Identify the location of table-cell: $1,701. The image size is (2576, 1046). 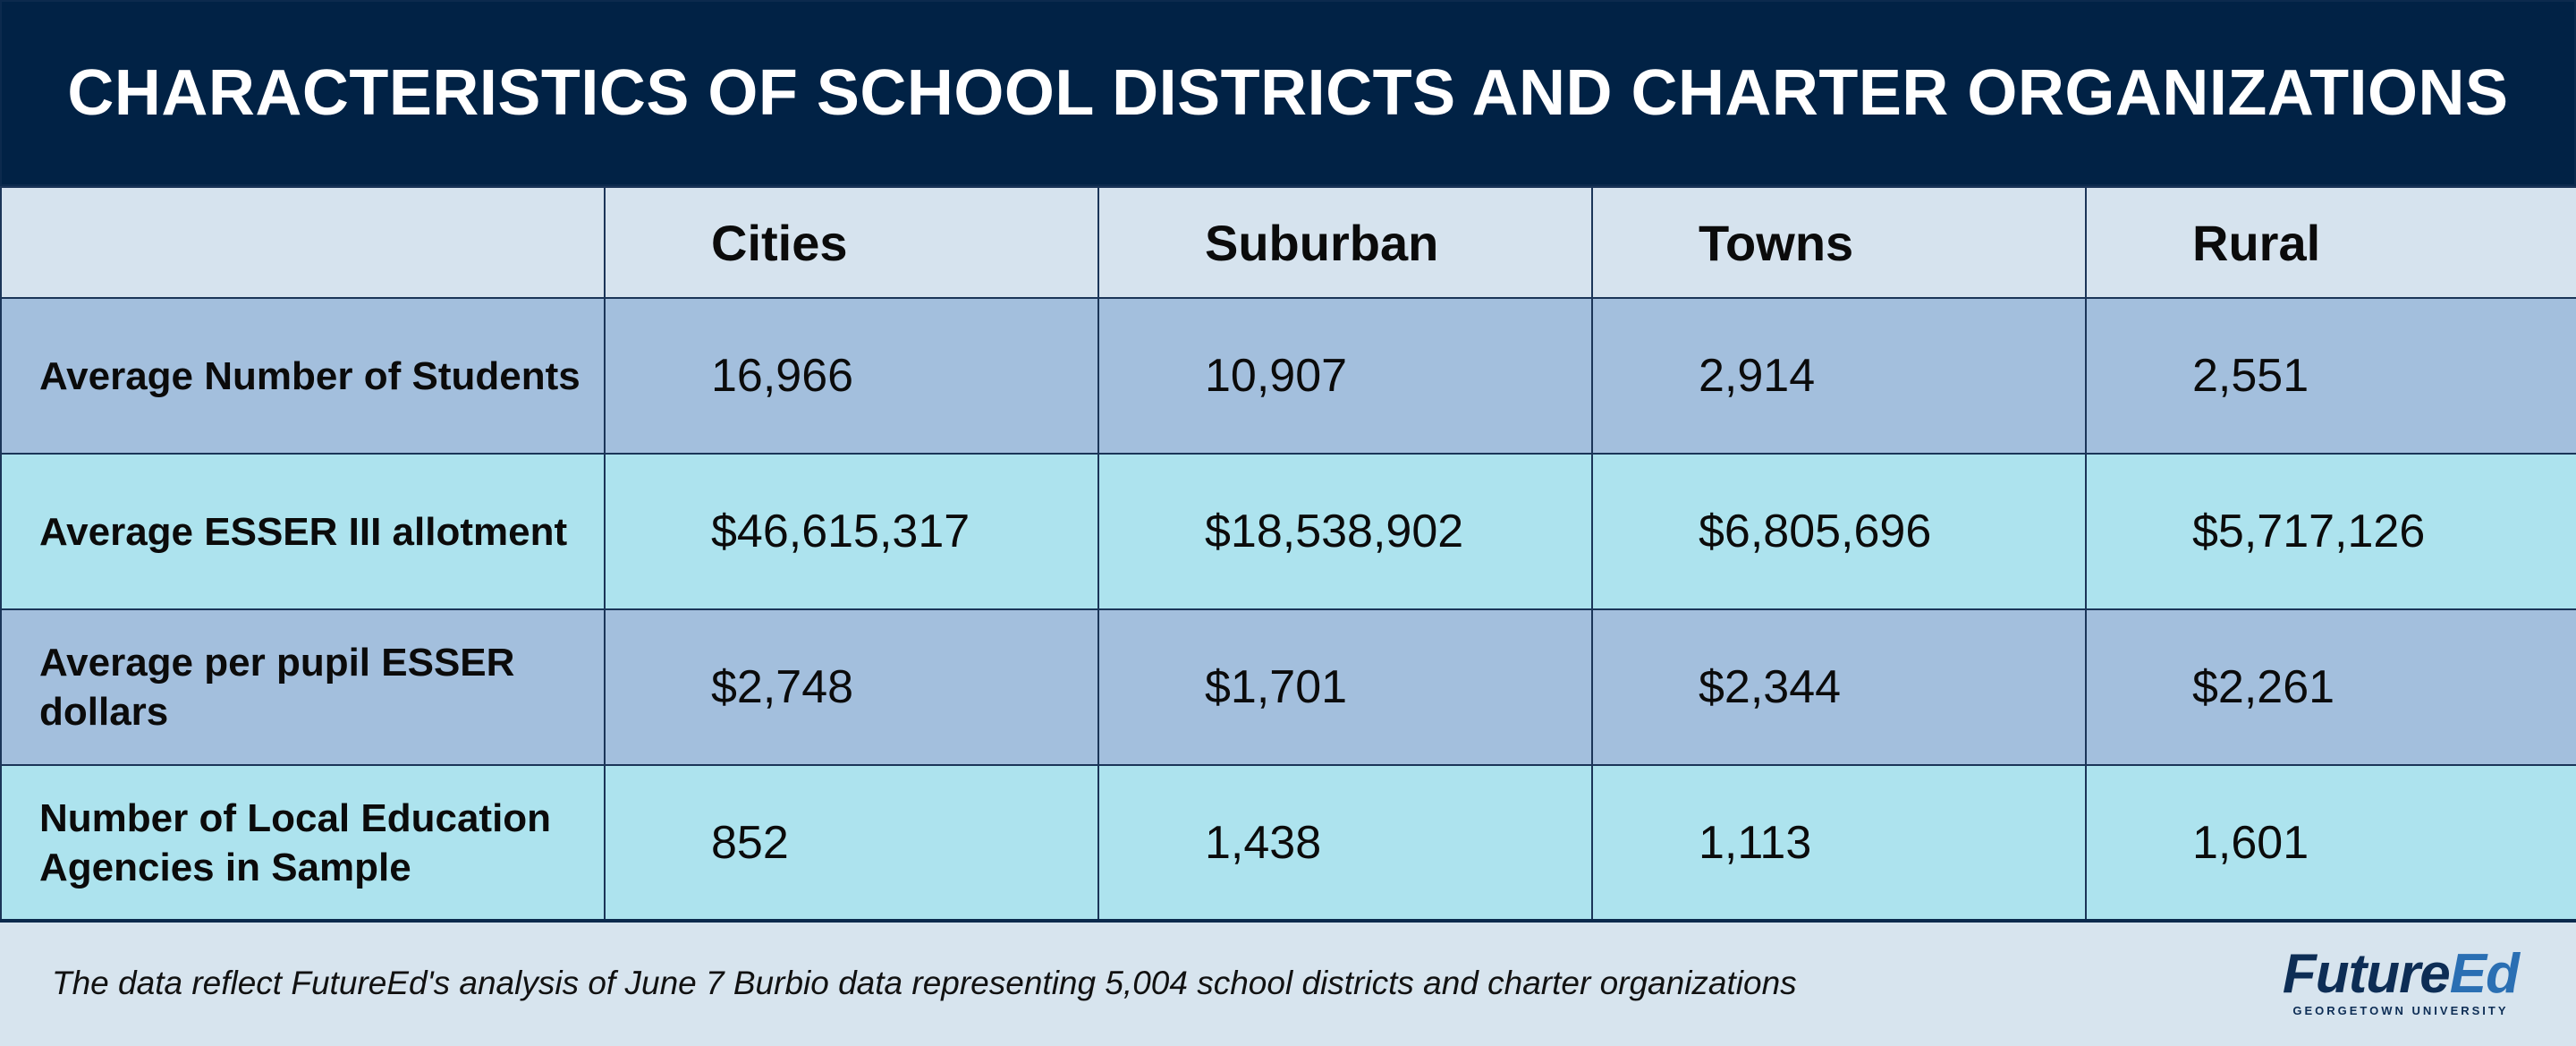
(1345, 687).